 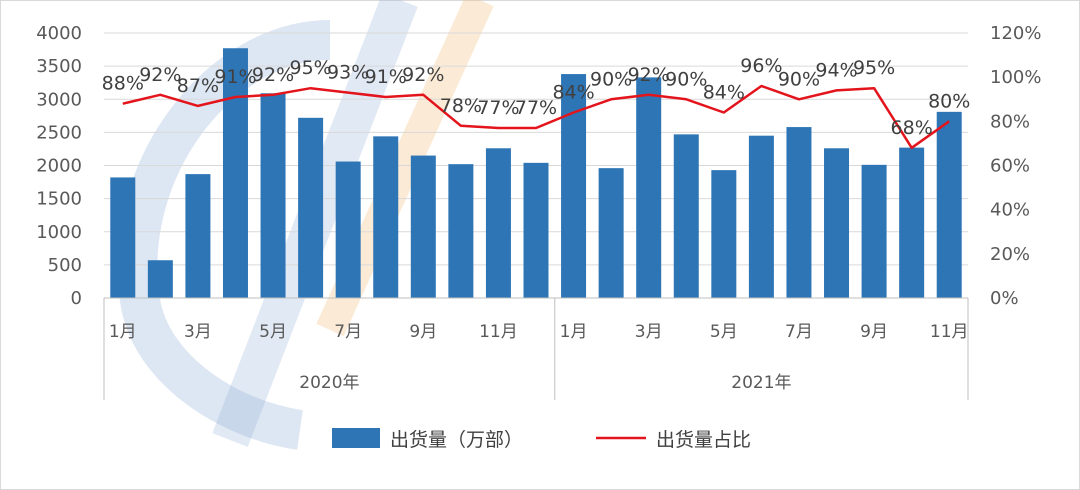 What do you see at coordinates (1015, 33) in the screenshot?
I see `y-right-tick: 120%` at bounding box center [1015, 33].